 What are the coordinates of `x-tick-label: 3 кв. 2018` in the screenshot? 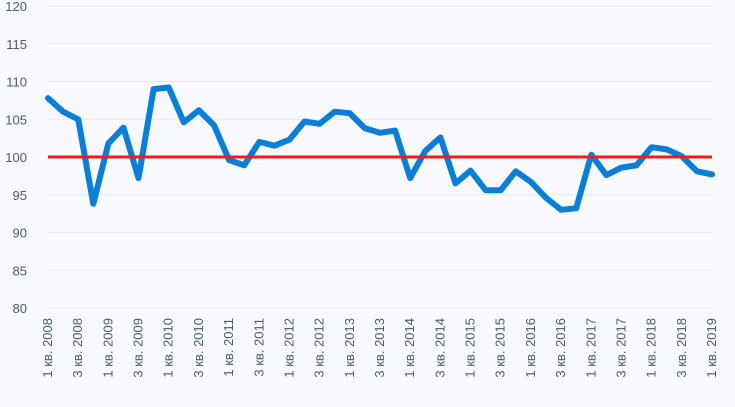 It's located at (681, 348).